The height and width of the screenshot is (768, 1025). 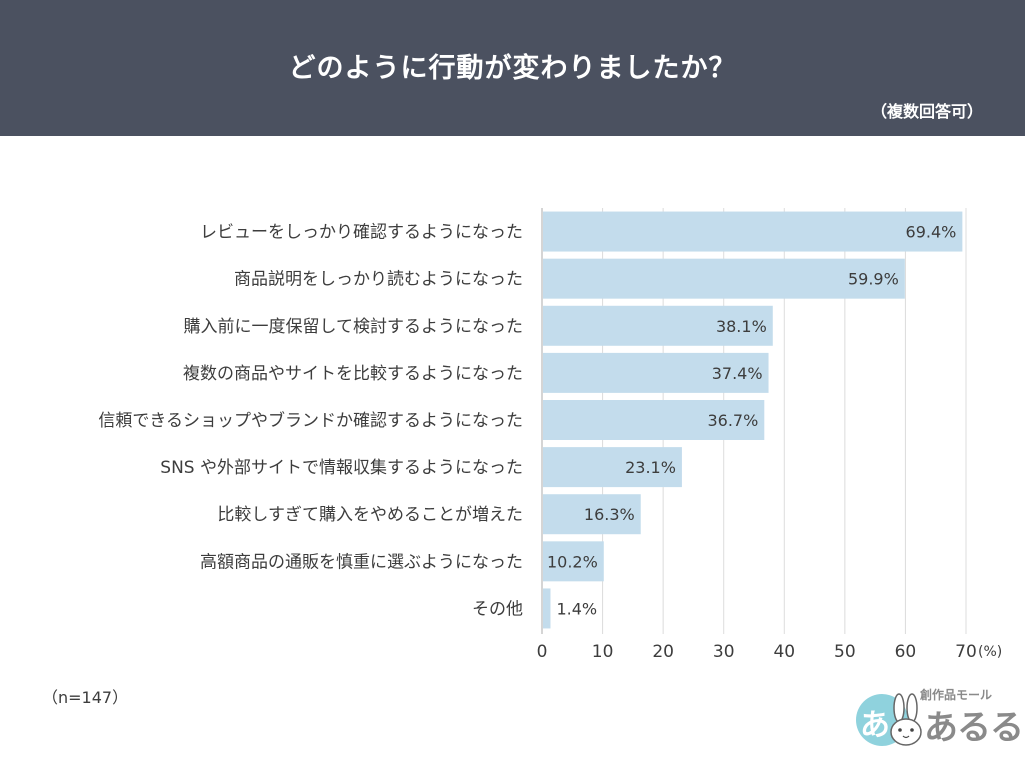 What do you see at coordinates (784, 652) in the screenshot?
I see `x-tick-label: 40` at bounding box center [784, 652].